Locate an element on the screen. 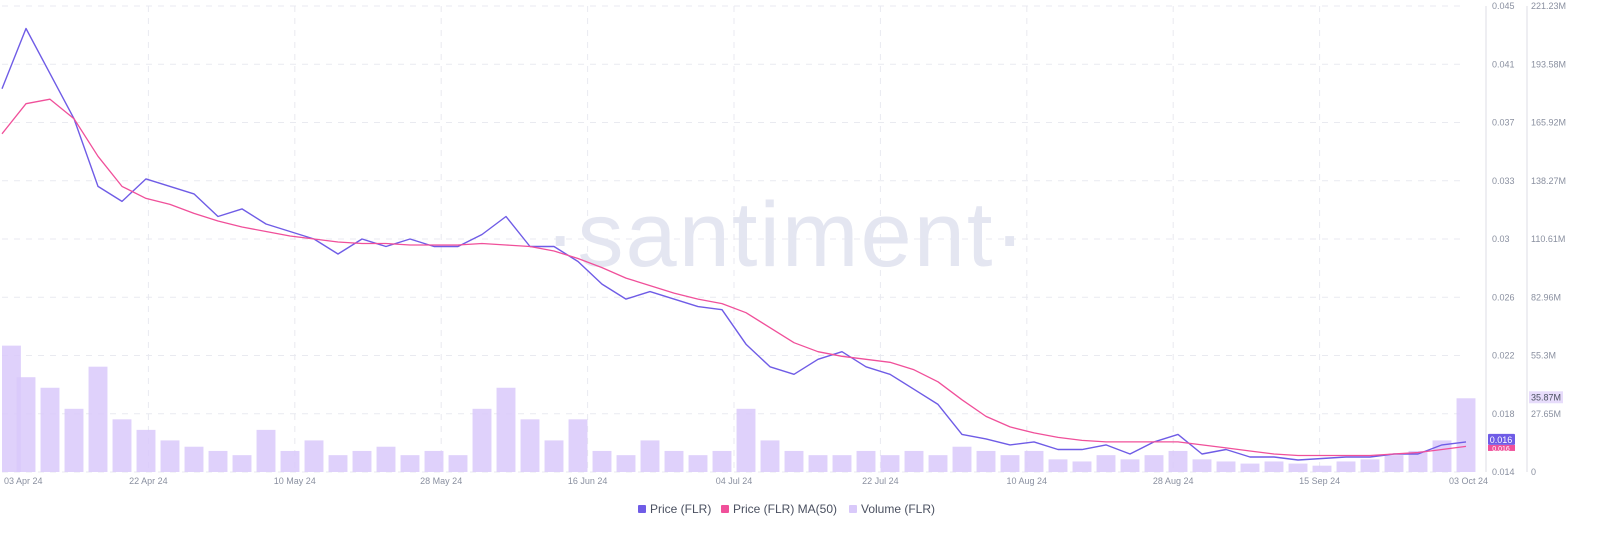  price-current-label: 0.016 is located at coordinates (1501, 440).